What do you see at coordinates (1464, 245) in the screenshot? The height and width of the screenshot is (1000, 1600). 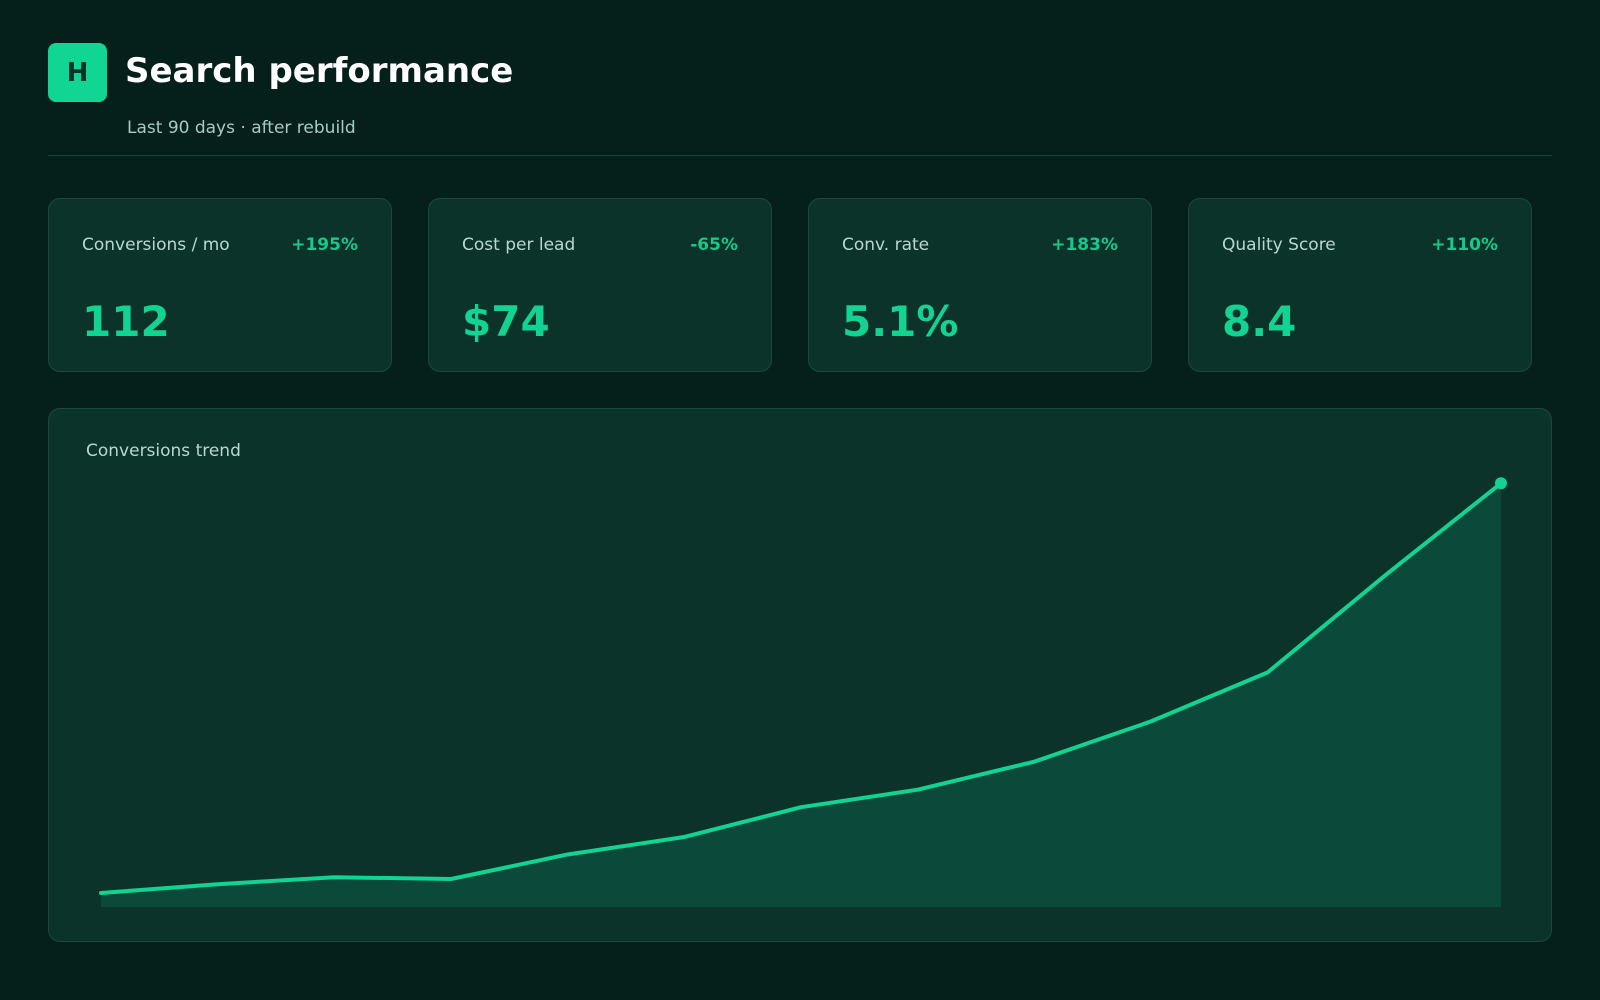 I see `kpi-delta: +110%` at bounding box center [1464, 245].